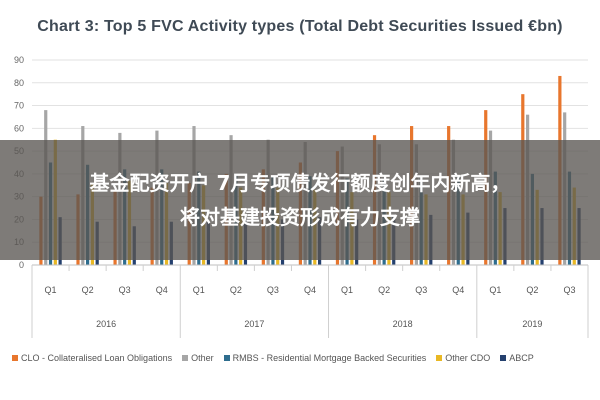 This screenshot has height=400, width=600. I want to click on legend-label: CLO - Collateralised Loan Obligations, so click(97, 358).